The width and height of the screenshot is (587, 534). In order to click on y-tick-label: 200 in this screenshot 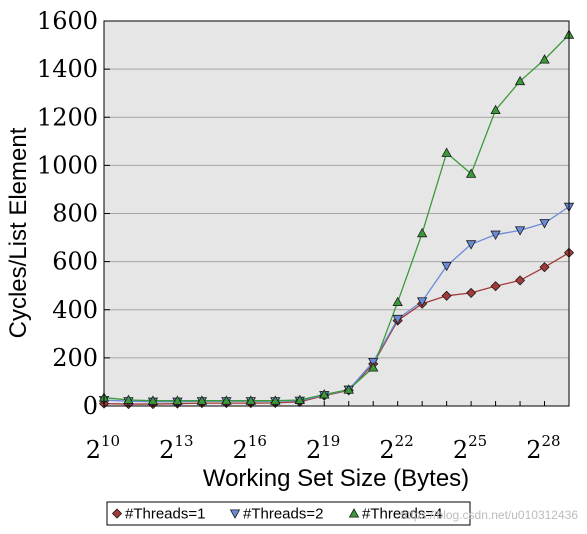, I will do `click(75, 358)`.